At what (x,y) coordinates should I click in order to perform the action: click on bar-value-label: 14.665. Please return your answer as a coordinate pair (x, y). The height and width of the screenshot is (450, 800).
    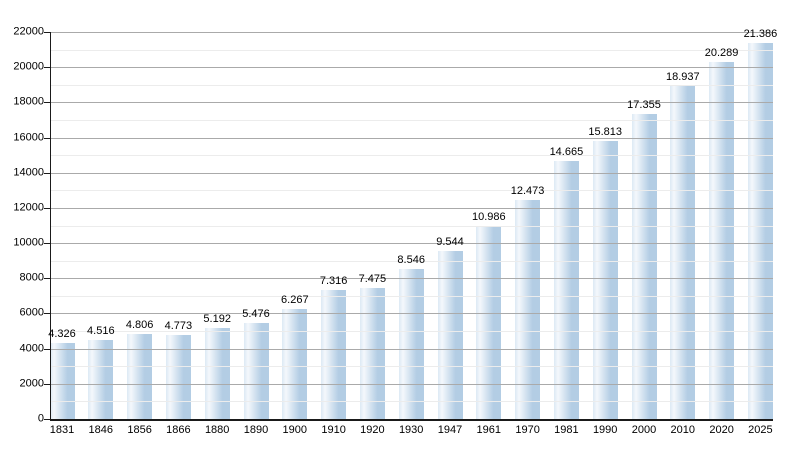
    Looking at the image, I should click on (566, 152).